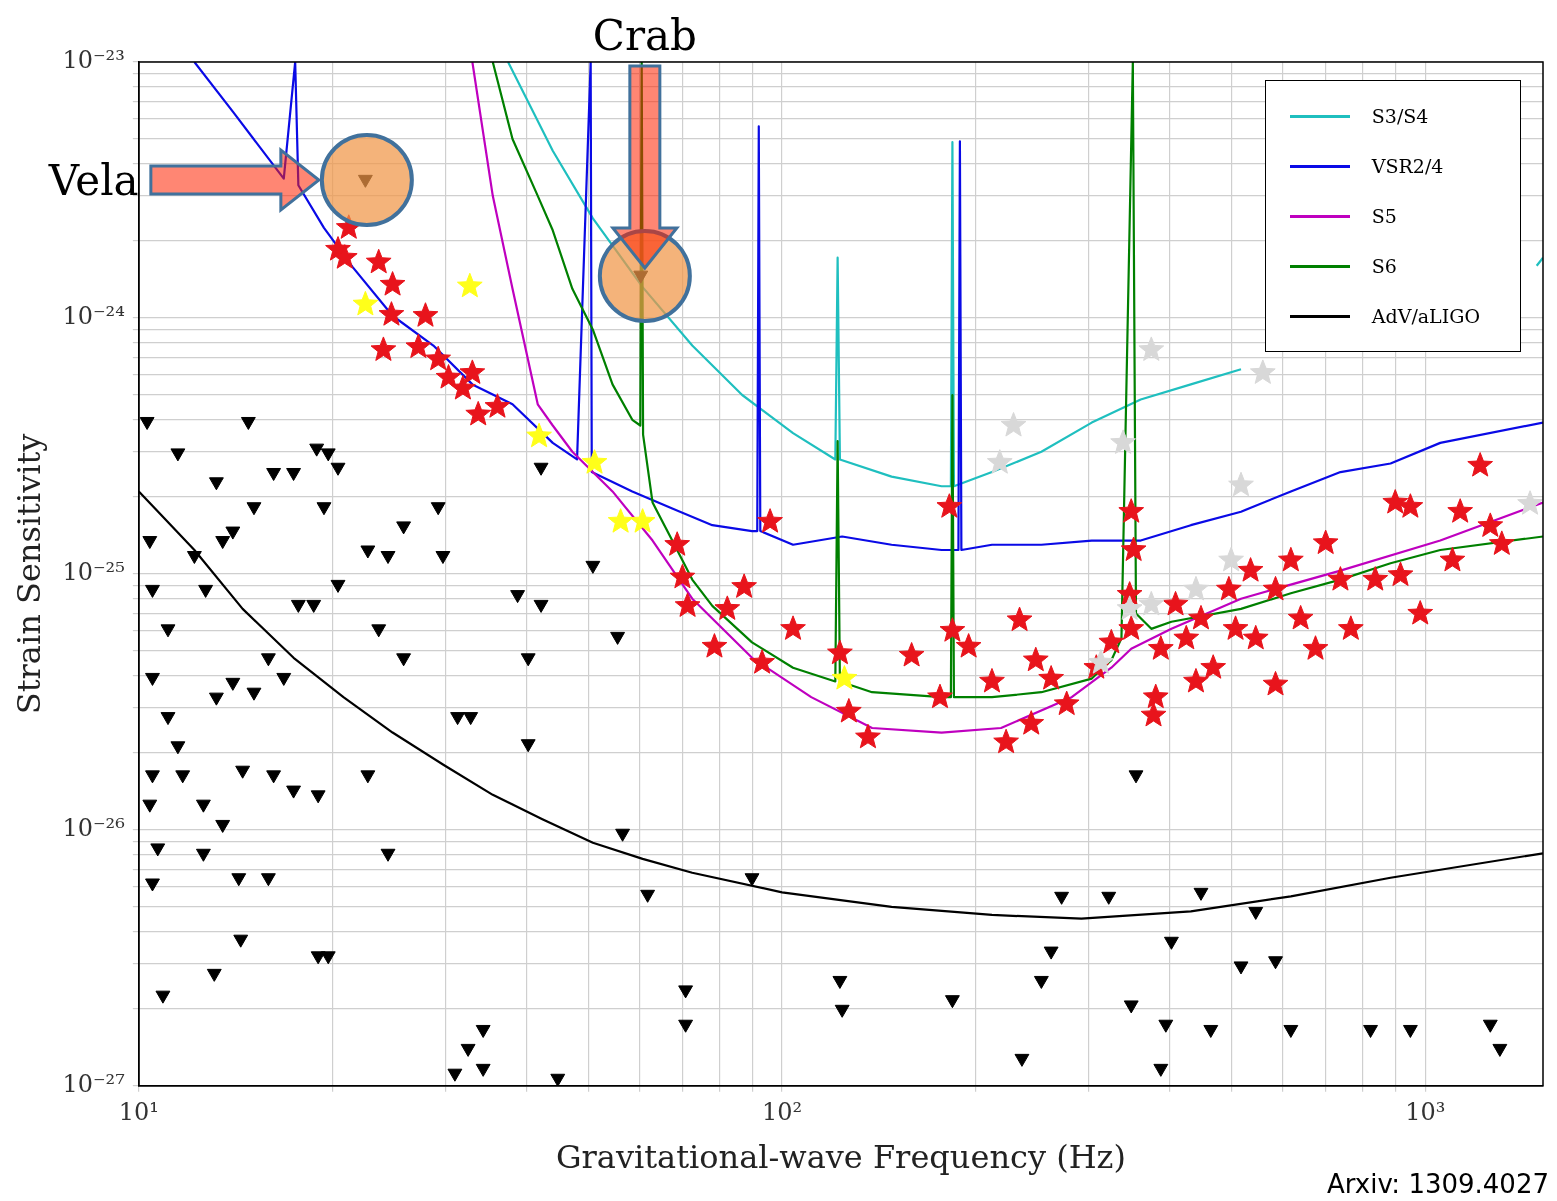 The height and width of the screenshot is (1201, 1557). I want to click on legend-label: S6, so click(1384, 266).